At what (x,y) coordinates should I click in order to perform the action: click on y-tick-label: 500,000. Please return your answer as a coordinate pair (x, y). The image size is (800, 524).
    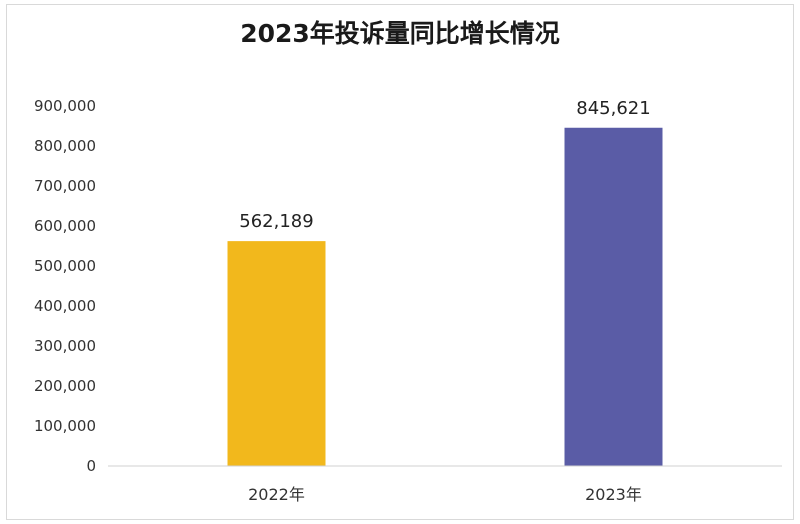
    Looking at the image, I should click on (65, 266).